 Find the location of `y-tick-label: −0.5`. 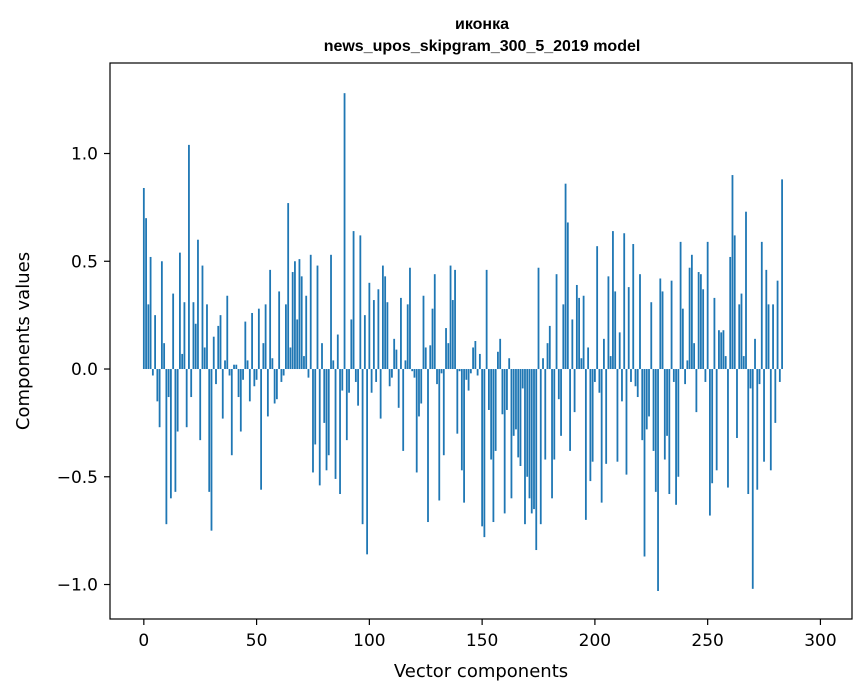

y-tick-label: −0.5 is located at coordinates (77, 478).